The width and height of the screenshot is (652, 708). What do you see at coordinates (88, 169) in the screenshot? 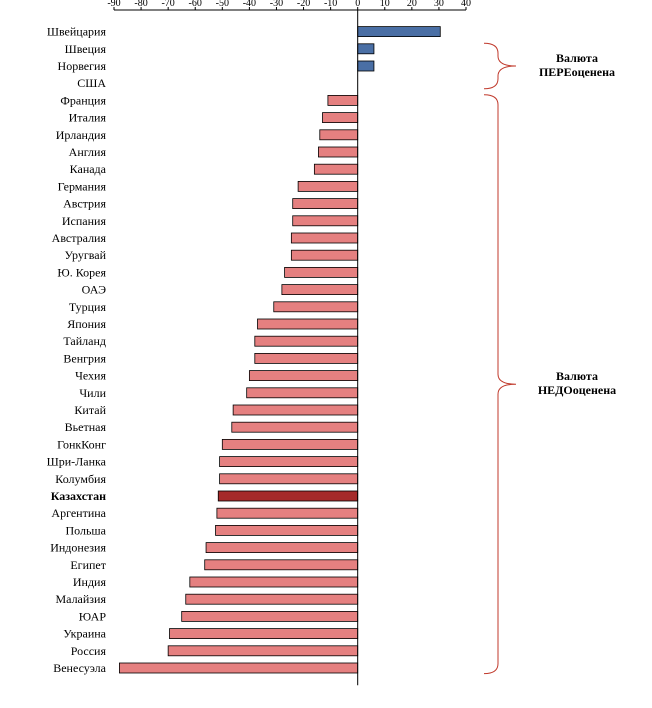
I see `category-label: Канада` at bounding box center [88, 169].